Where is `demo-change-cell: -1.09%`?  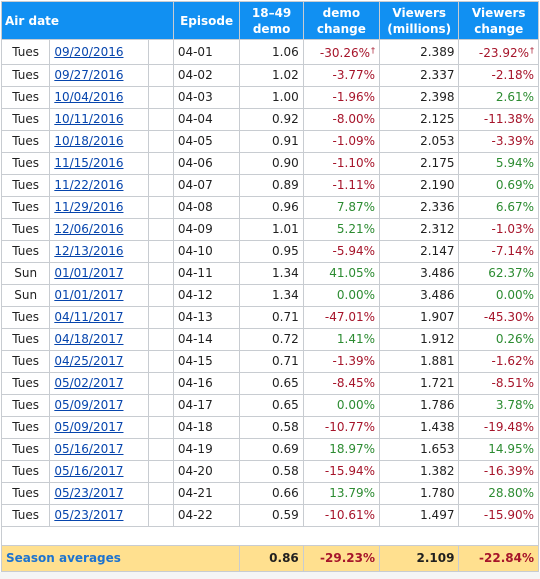 demo-change-cell: -1.09% is located at coordinates (341, 141).